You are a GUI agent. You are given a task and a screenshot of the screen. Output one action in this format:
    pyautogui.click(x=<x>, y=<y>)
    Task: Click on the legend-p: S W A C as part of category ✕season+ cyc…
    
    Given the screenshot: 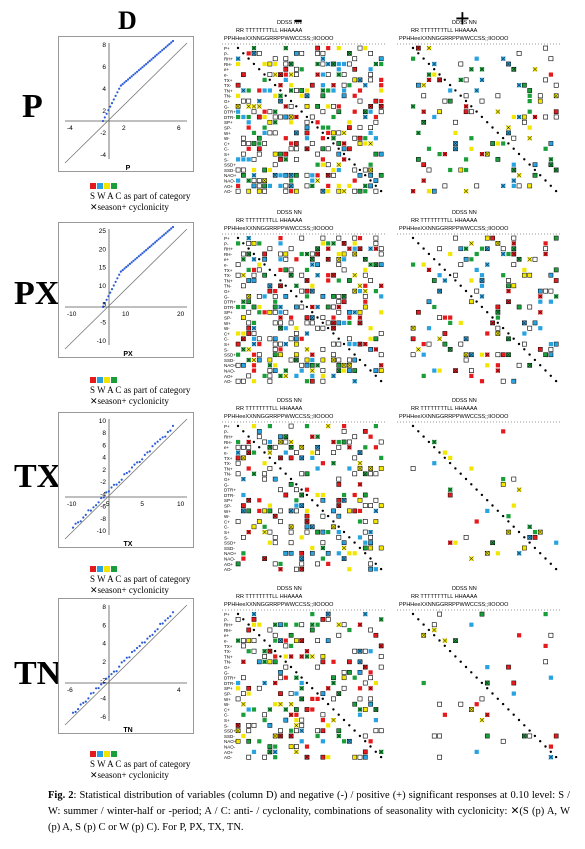 What is the action you would take?
    pyautogui.click(x=140, y=196)
    